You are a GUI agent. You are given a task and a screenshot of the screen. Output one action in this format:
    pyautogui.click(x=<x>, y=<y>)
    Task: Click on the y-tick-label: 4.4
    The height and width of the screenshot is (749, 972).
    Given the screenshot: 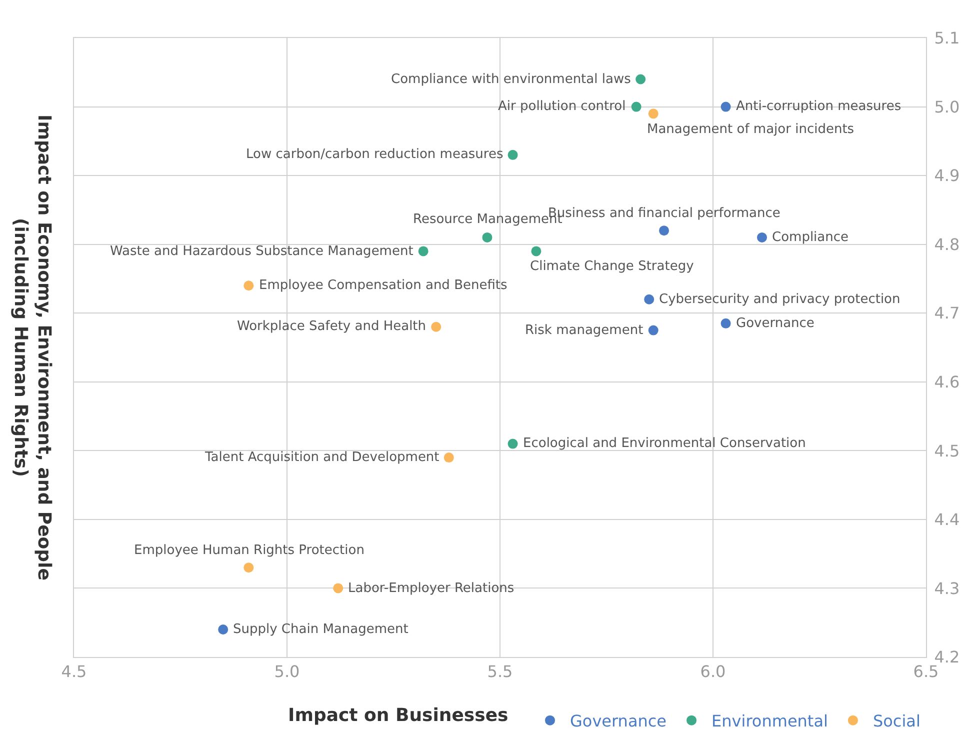 What is the action you would take?
    pyautogui.click(x=947, y=520)
    